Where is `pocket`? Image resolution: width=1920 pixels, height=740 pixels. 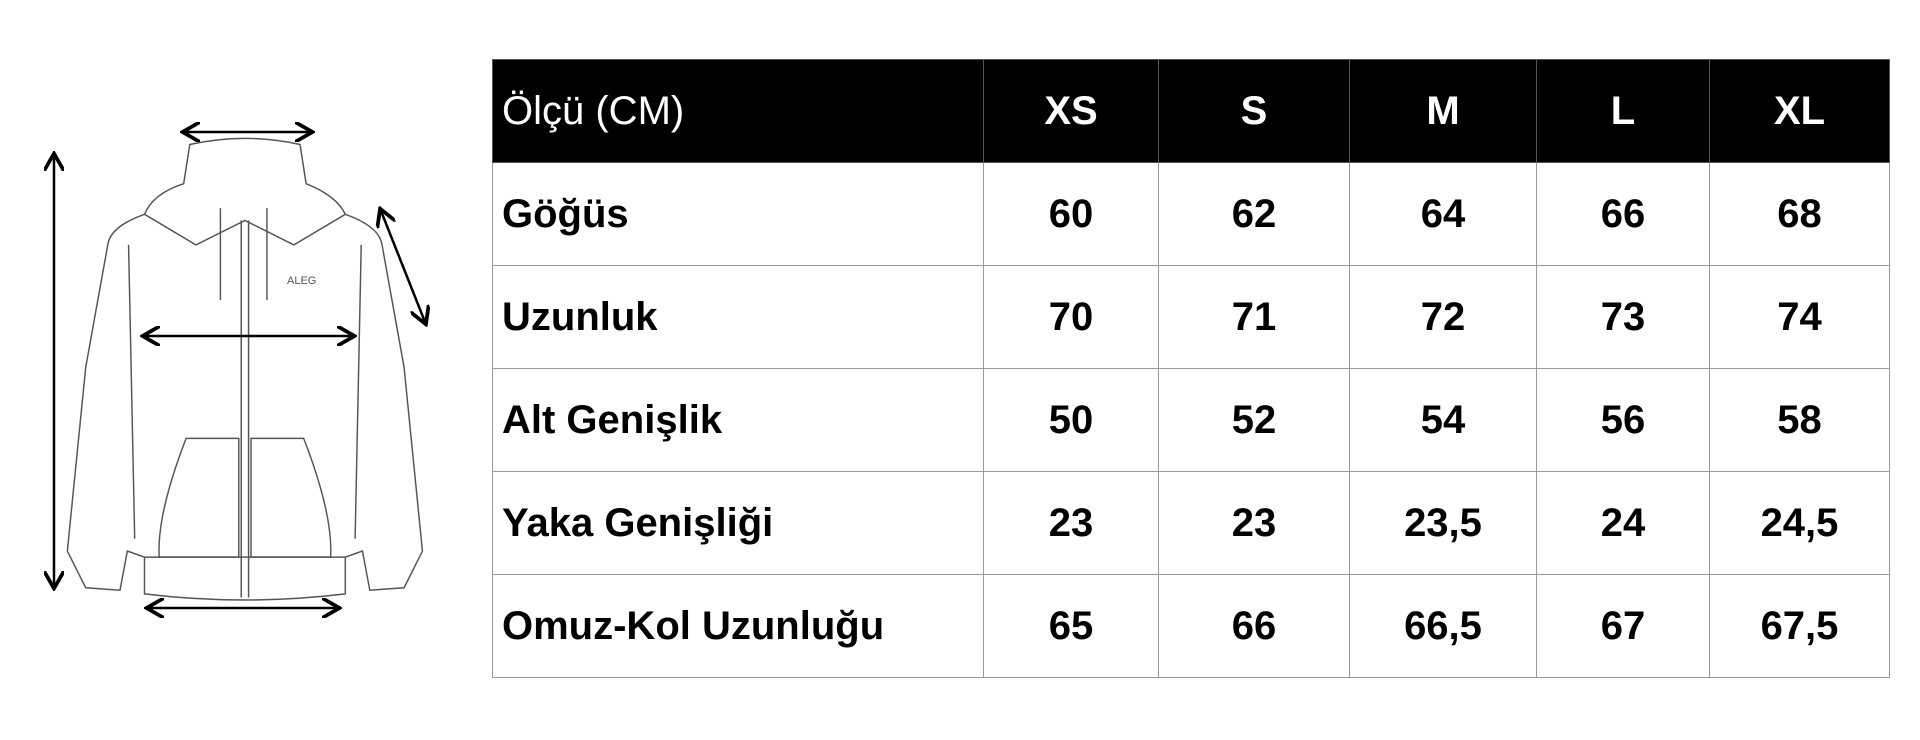
pocket is located at coordinates (245, 497).